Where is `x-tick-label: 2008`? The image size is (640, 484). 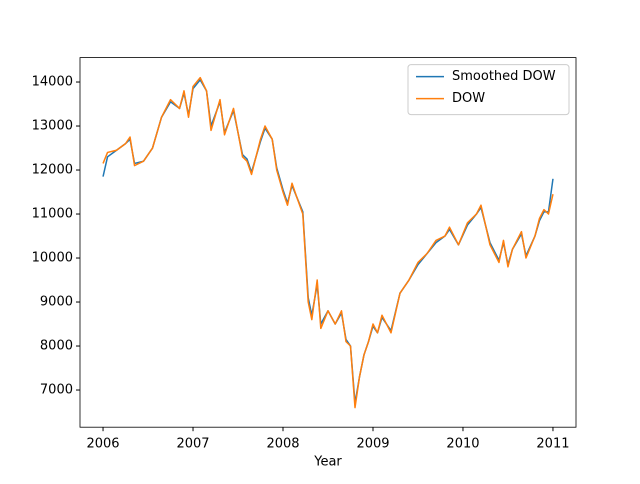 x-tick-label: 2008 is located at coordinates (282, 444).